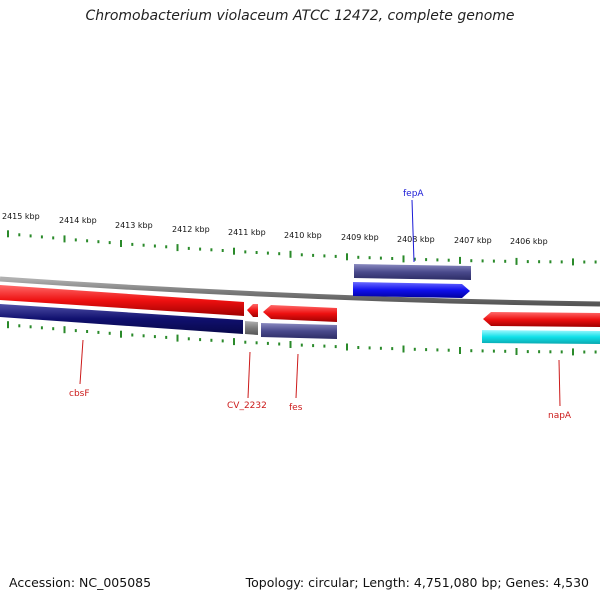 This screenshot has height=600, width=600. I want to click on feature-cbsF-track, so click(121, 319).